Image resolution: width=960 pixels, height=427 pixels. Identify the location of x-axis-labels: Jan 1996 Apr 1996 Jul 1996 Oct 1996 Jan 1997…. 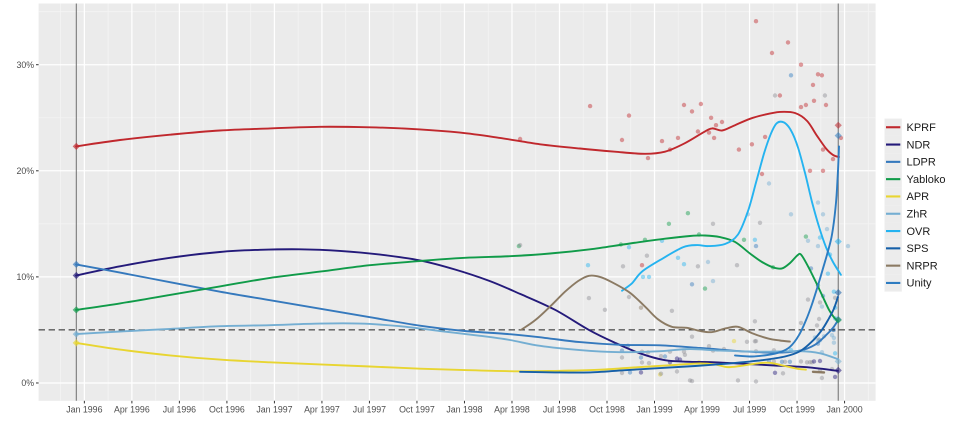
(464, 409).